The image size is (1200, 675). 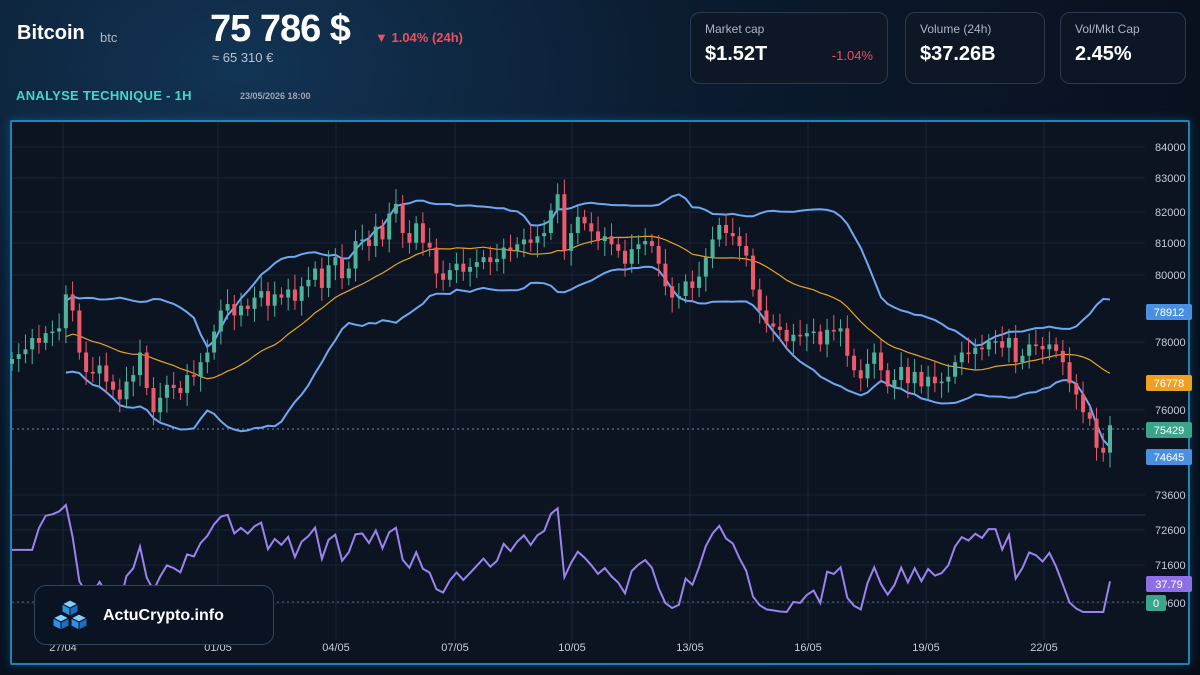 What do you see at coordinates (789, 48) in the screenshot?
I see `market-cap-card: Market cap $1.52T -1.04%` at bounding box center [789, 48].